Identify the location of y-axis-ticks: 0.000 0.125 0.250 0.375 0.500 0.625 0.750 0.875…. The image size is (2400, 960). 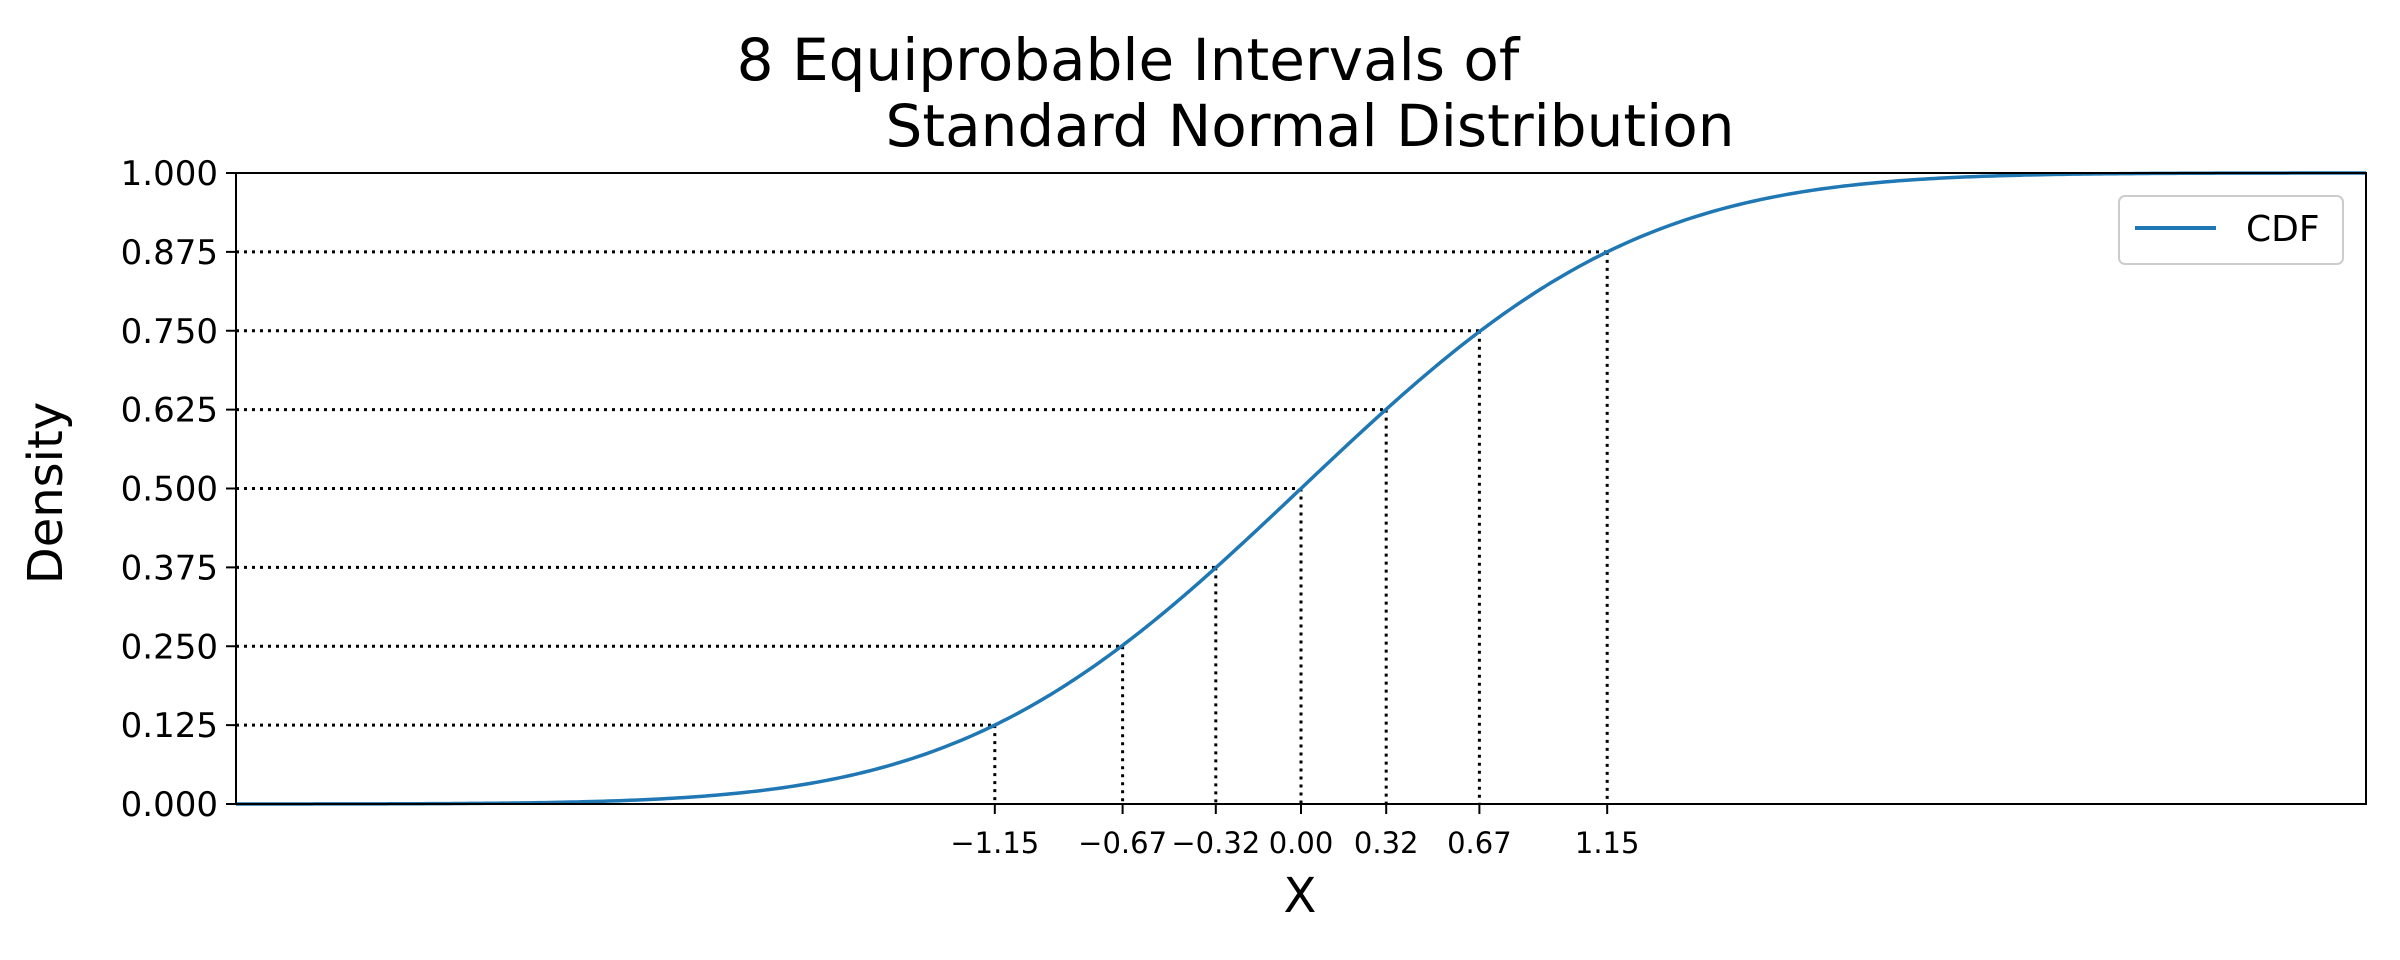
(178, 489).